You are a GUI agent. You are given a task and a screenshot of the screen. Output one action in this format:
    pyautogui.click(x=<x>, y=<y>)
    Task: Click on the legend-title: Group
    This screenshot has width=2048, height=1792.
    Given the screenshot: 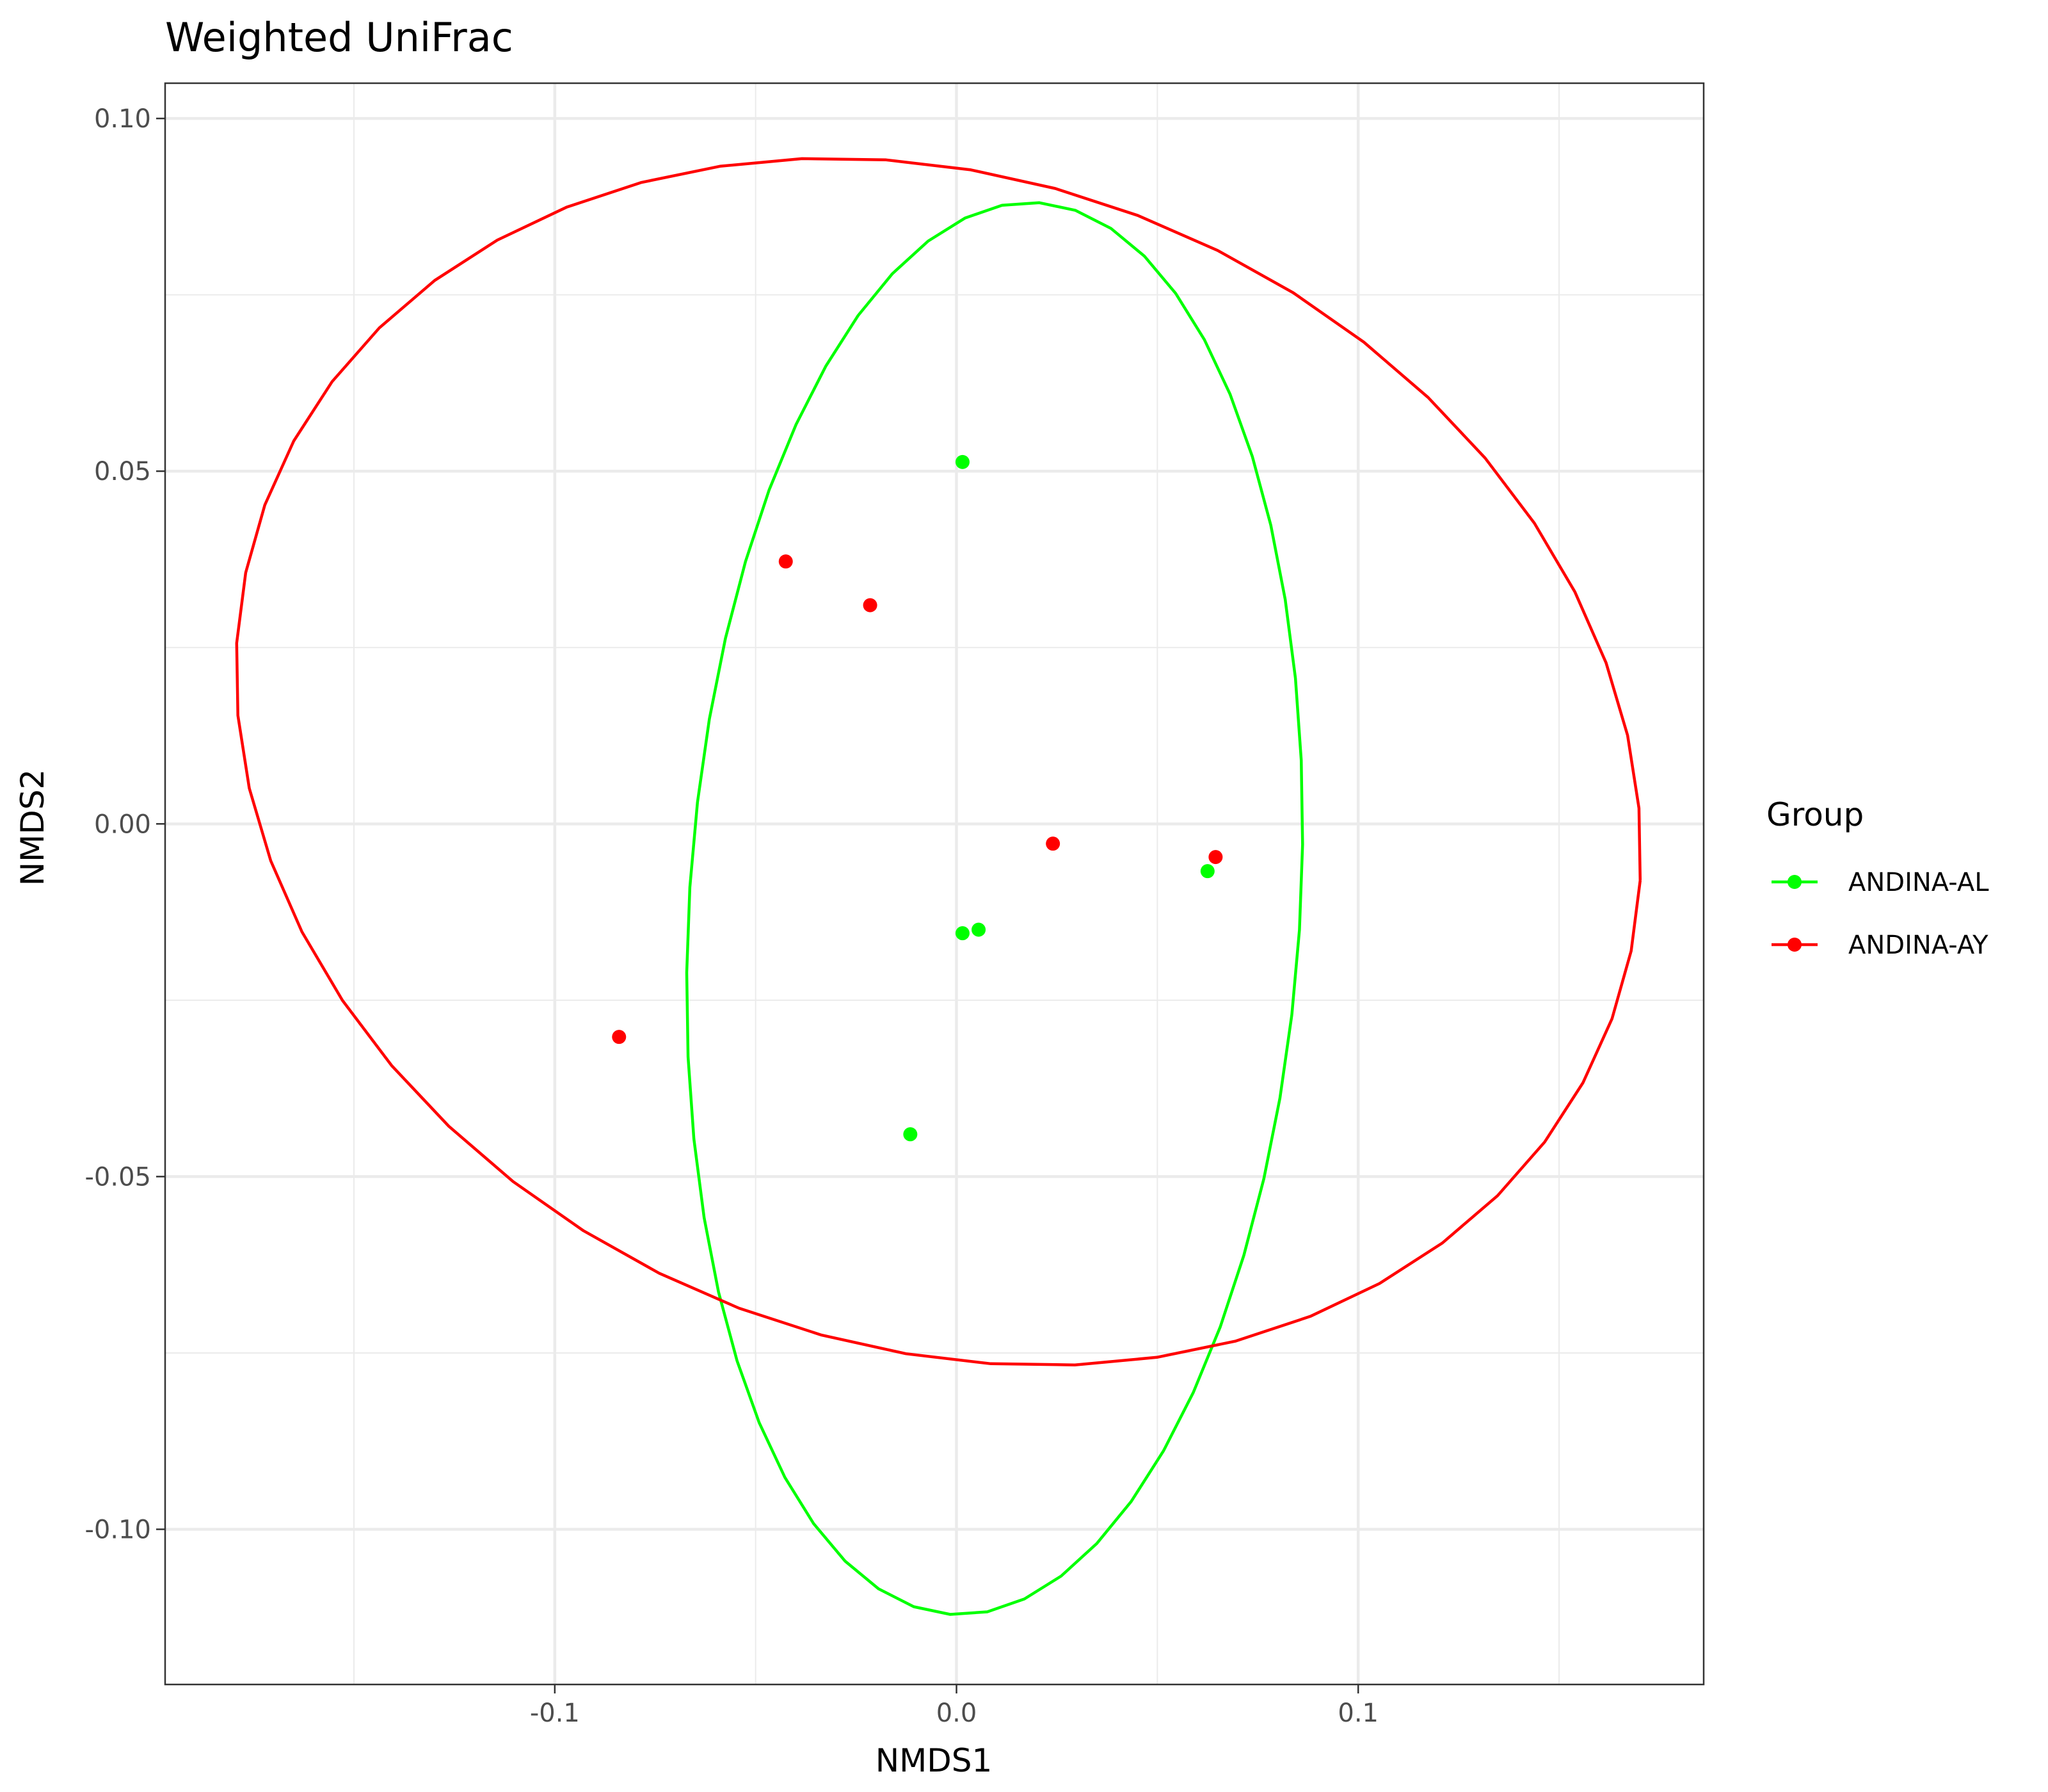 What is the action you would take?
    pyautogui.click(x=1815, y=814)
    